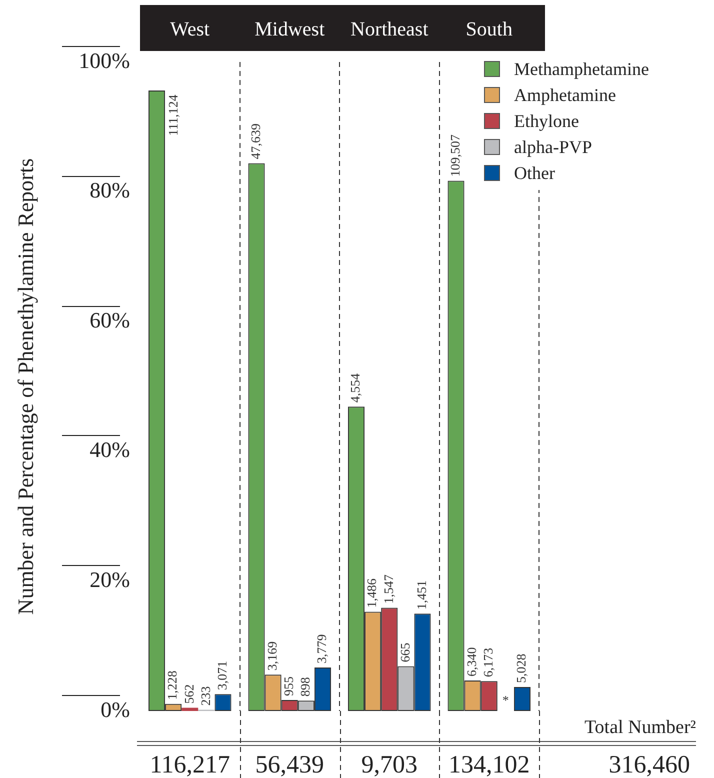 Image resolution: width=714 pixels, height=778 pixels. Describe the element at coordinates (471, 661) in the screenshot. I see `annotation: 6,340` at that location.